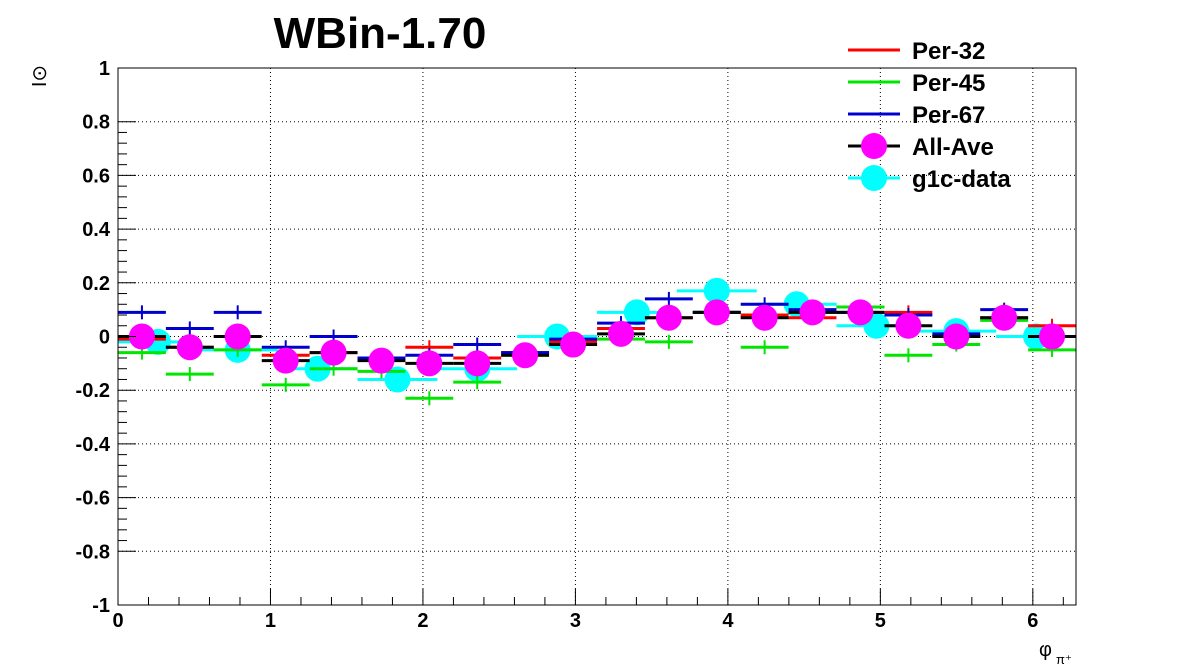 Image resolution: width=1196 pixels, height=672 pixels. I want to click on legend-item-all-ave: All-Ave, so click(921, 147).